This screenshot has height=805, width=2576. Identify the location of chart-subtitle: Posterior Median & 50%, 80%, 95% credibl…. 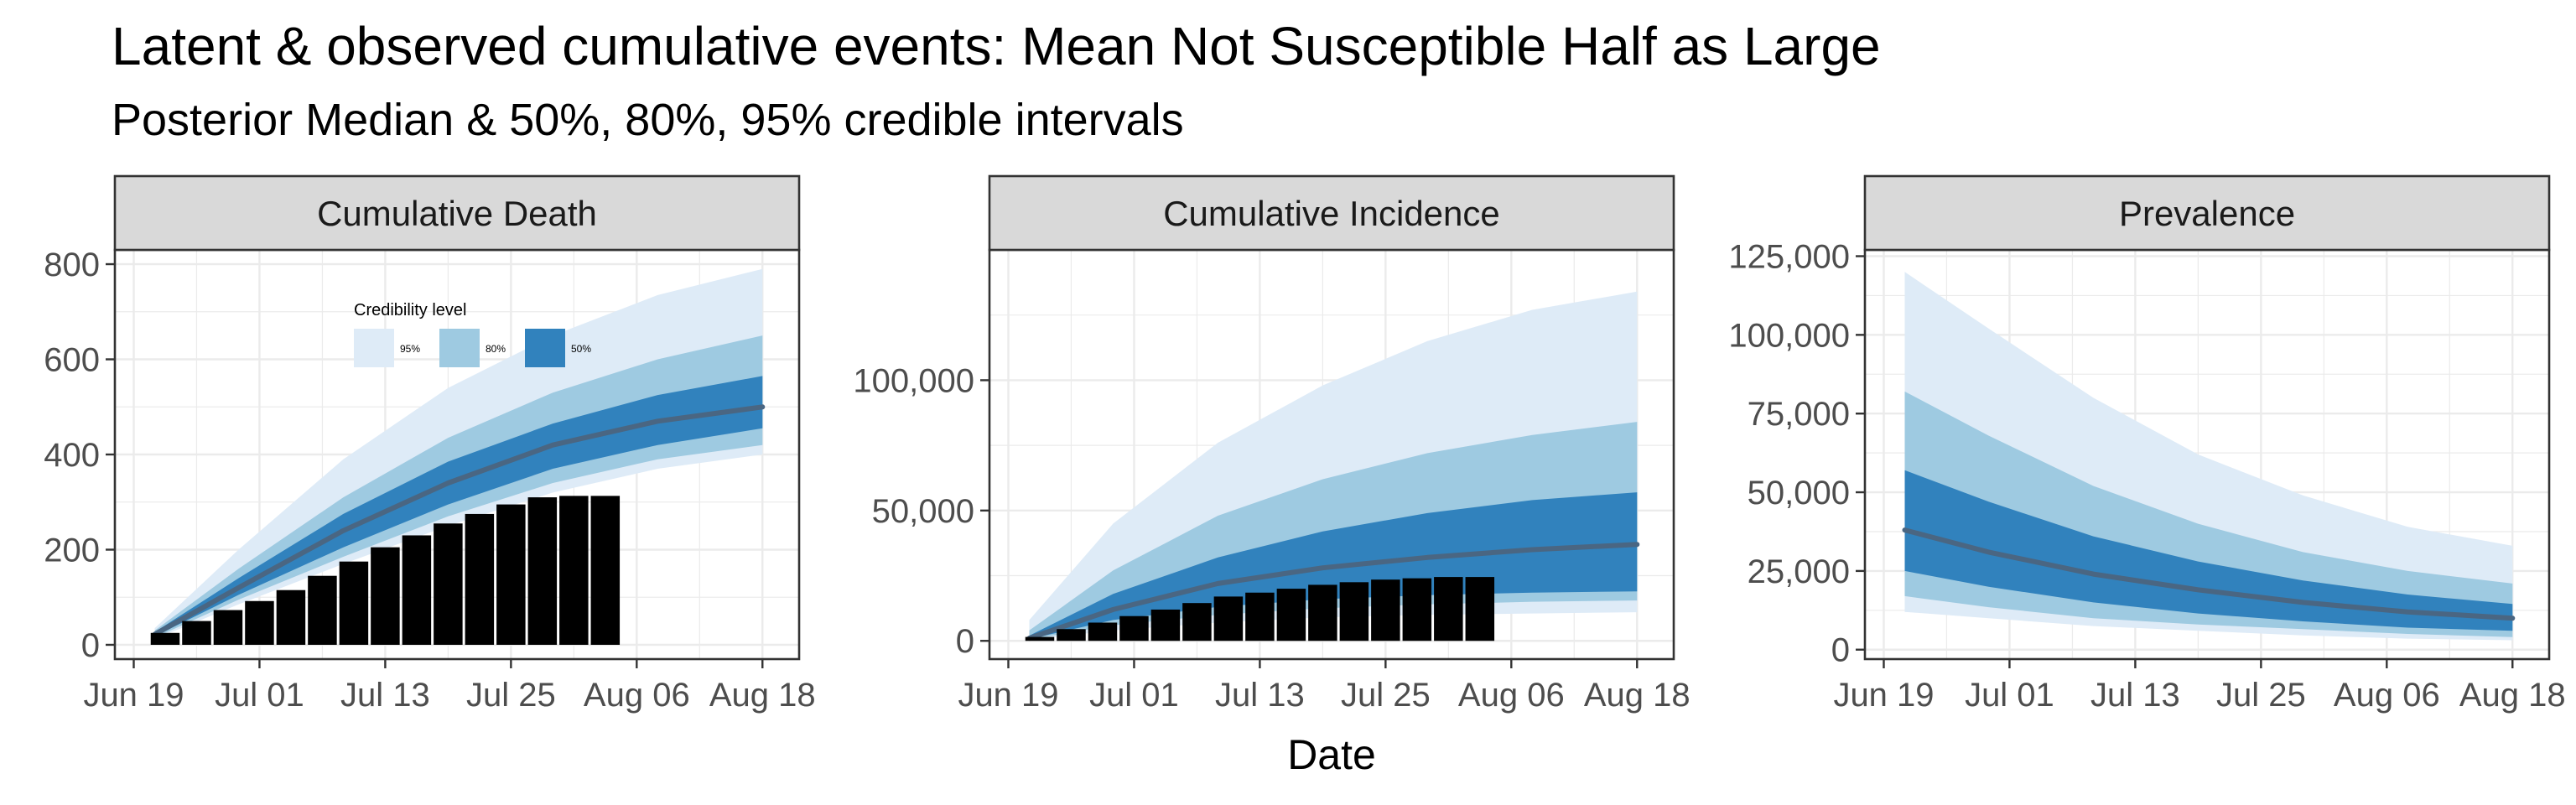
(648, 120).